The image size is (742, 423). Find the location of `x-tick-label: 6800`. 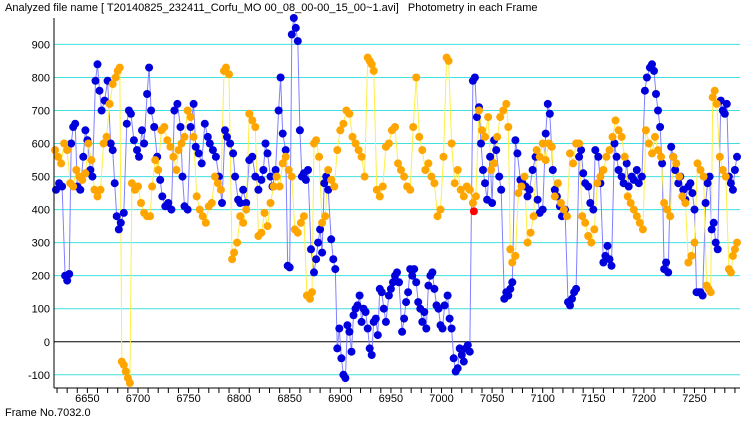

x-tick-label: 6800 is located at coordinates (239, 399).